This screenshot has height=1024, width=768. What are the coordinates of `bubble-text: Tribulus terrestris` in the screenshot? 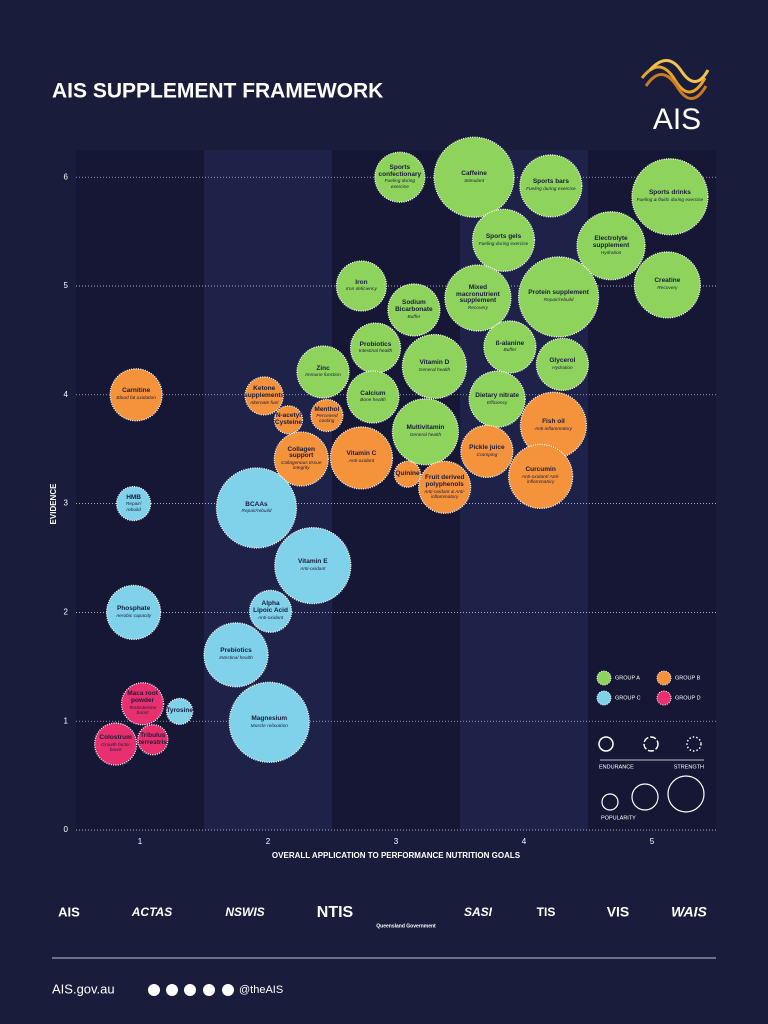 It's located at (153, 740).